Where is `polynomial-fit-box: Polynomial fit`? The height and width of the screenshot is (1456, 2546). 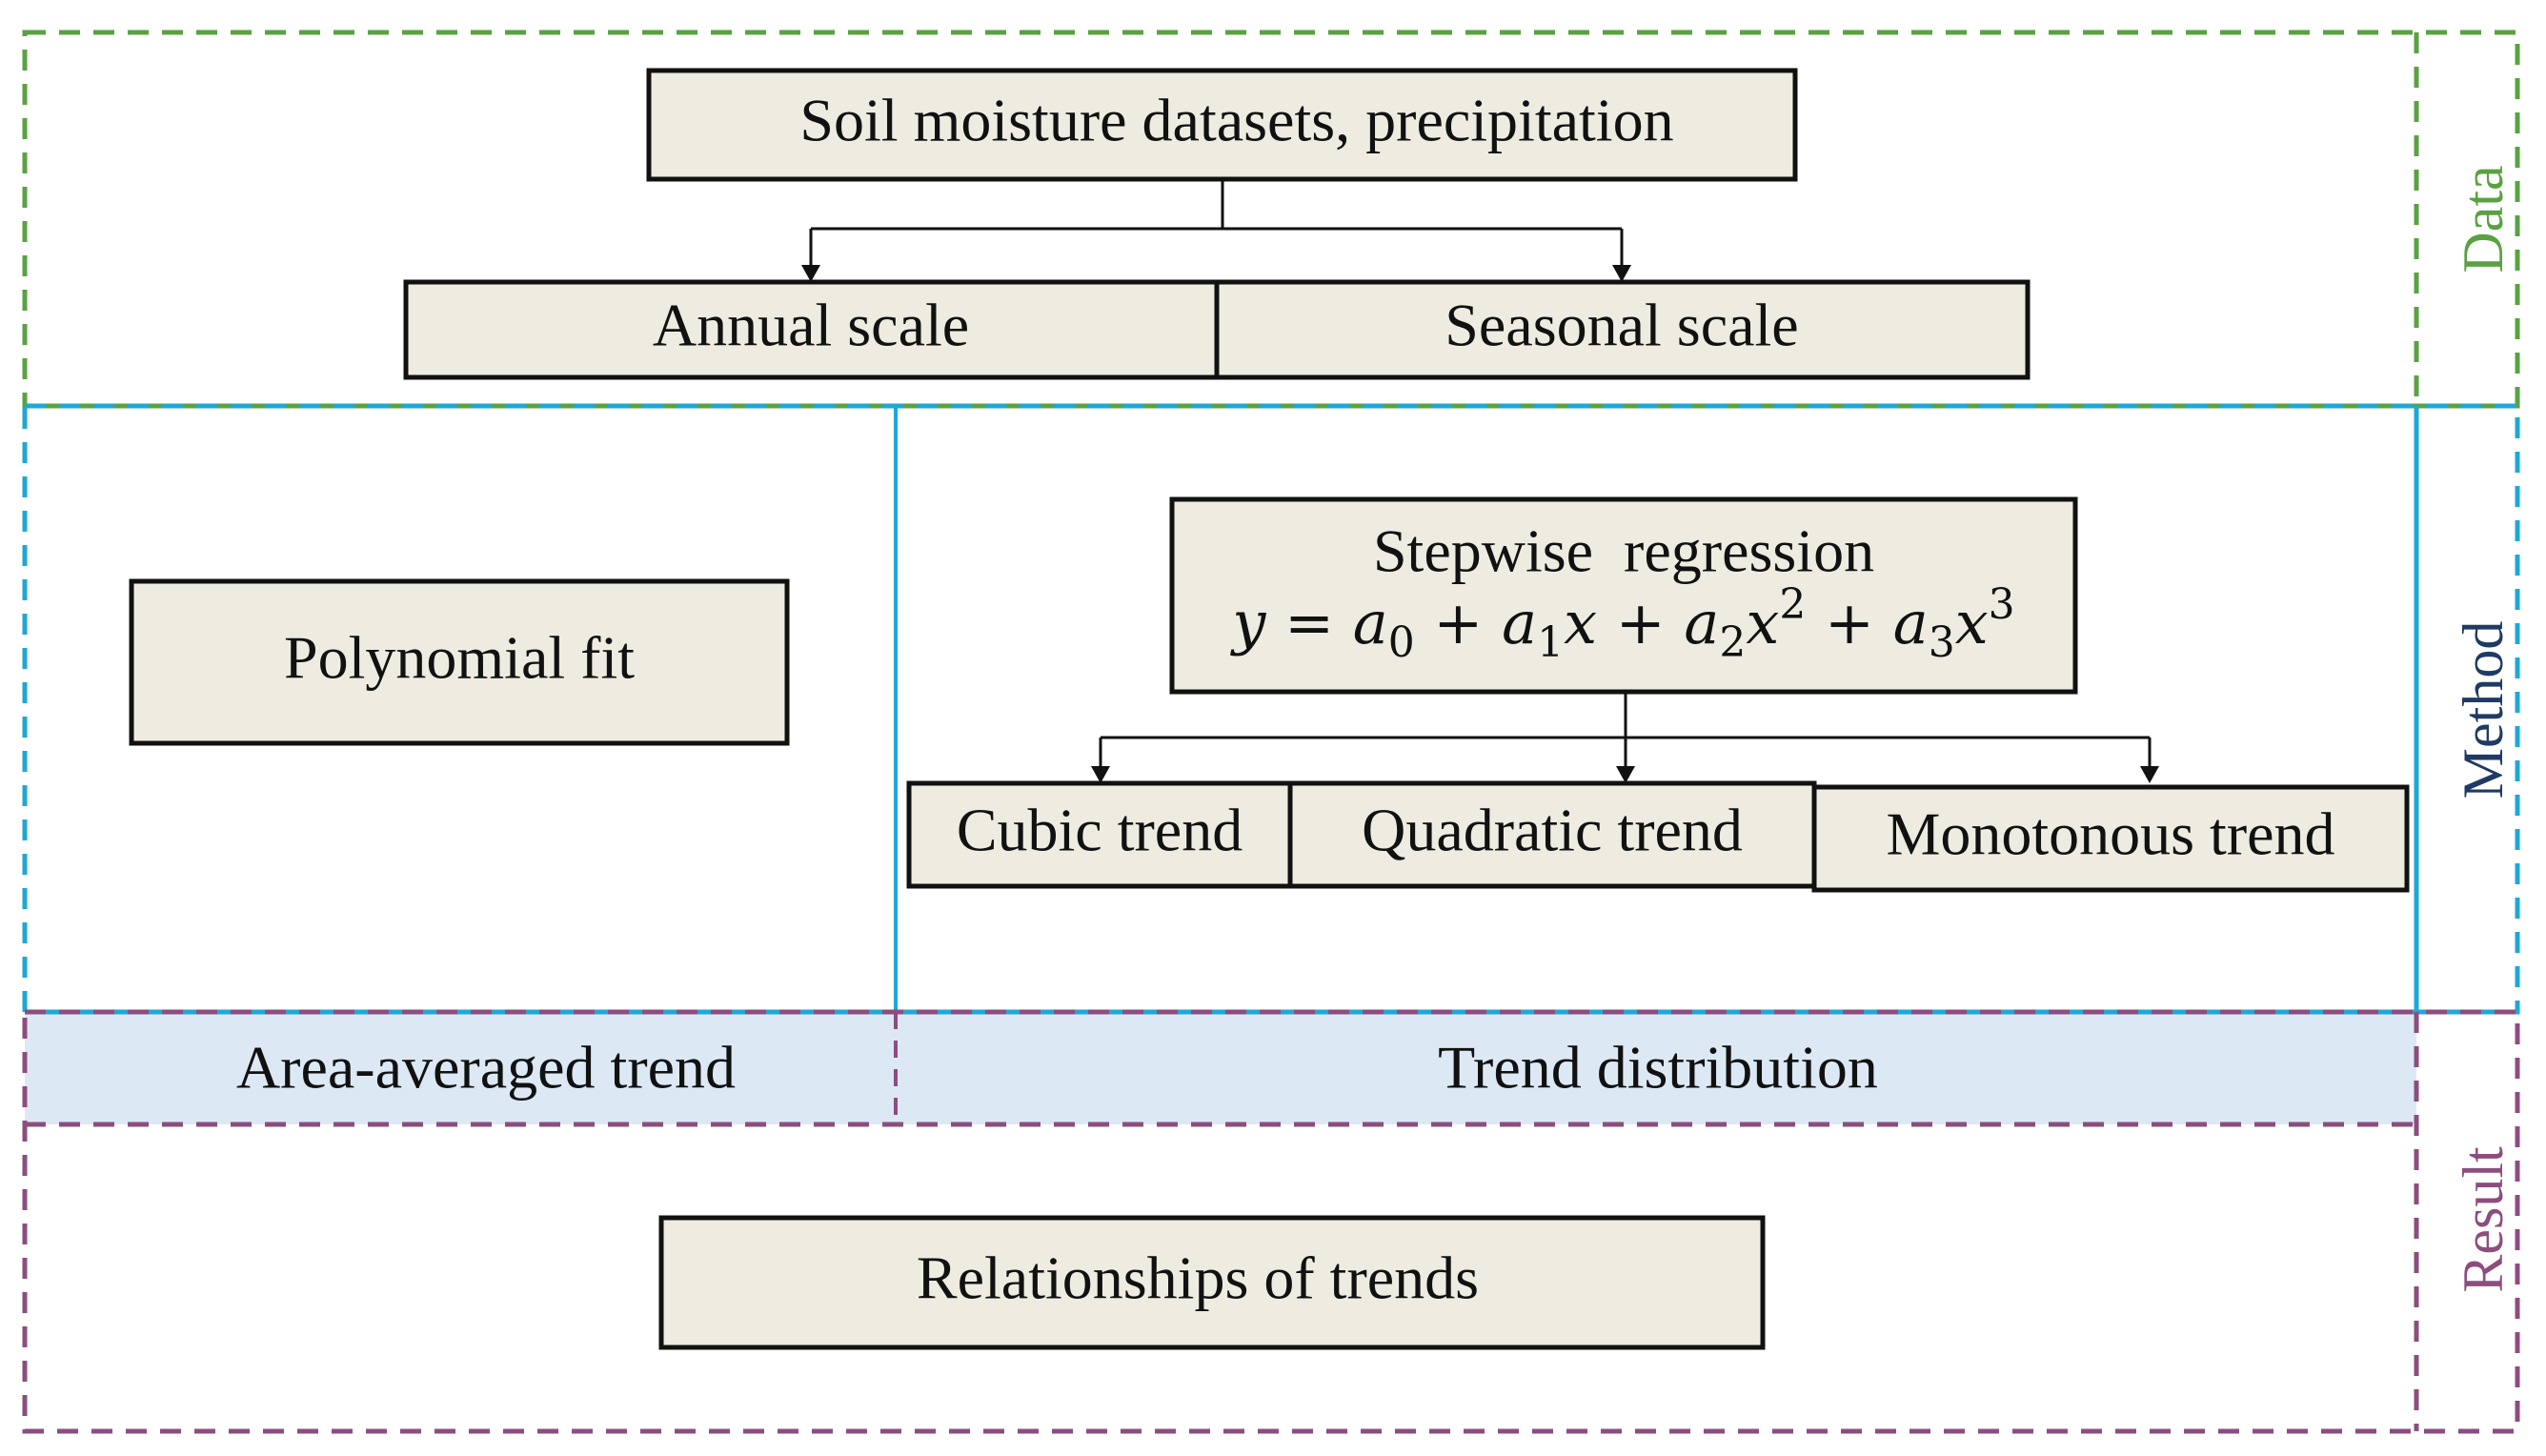 polynomial-fit-box: Polynomial fit is located at coordinates (459, 662).